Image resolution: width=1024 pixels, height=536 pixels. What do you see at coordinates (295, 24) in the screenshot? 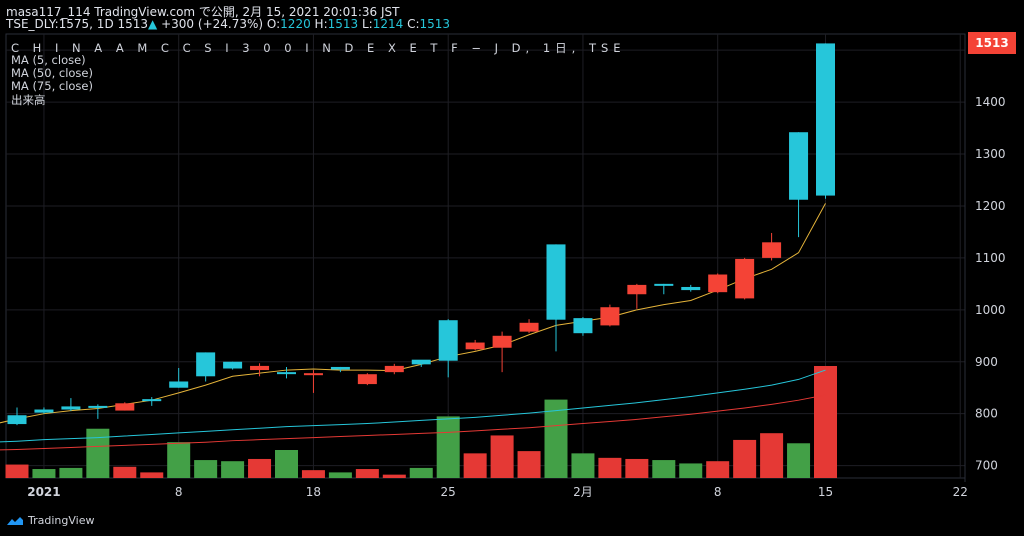
I see `open-value: 1220` at bounding box center [295, 24].